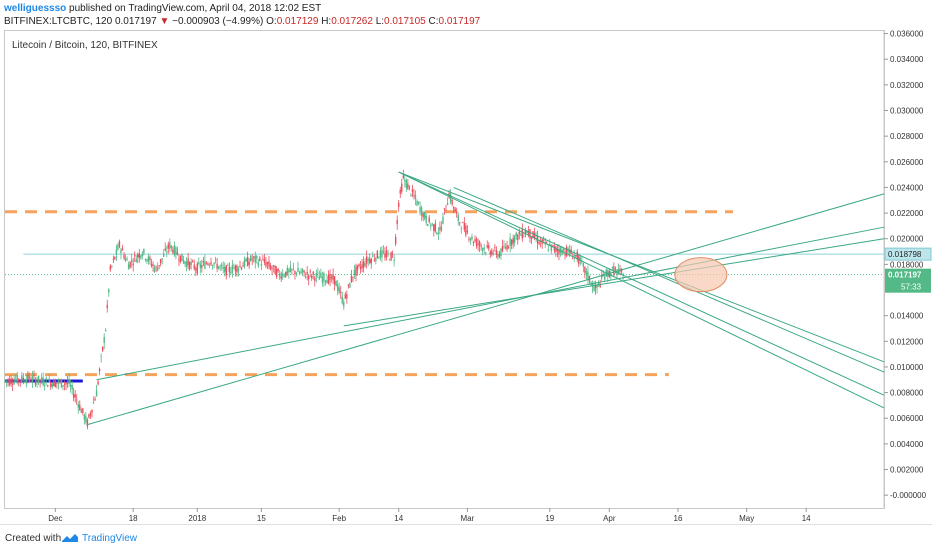 This screenshot has height=551, width=932. Describe the element at coordinates (35, 8) in the screenshot. I see `author-link: welliguessso` at that location.